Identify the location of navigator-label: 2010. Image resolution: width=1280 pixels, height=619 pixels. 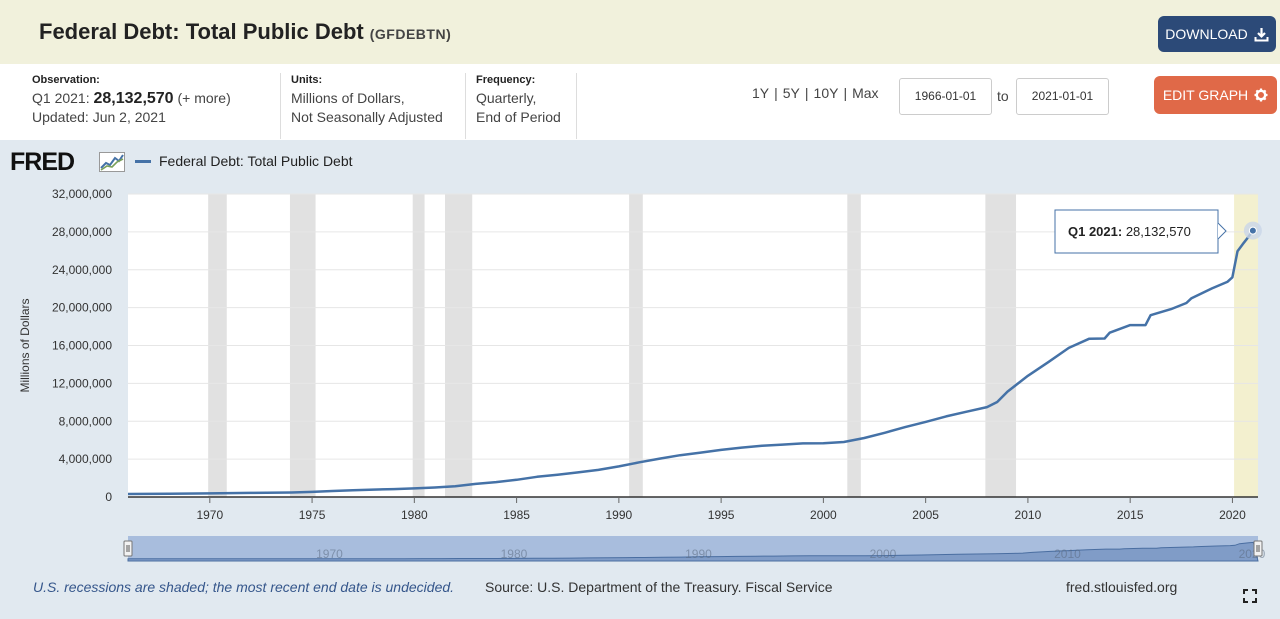
(1067, 554).